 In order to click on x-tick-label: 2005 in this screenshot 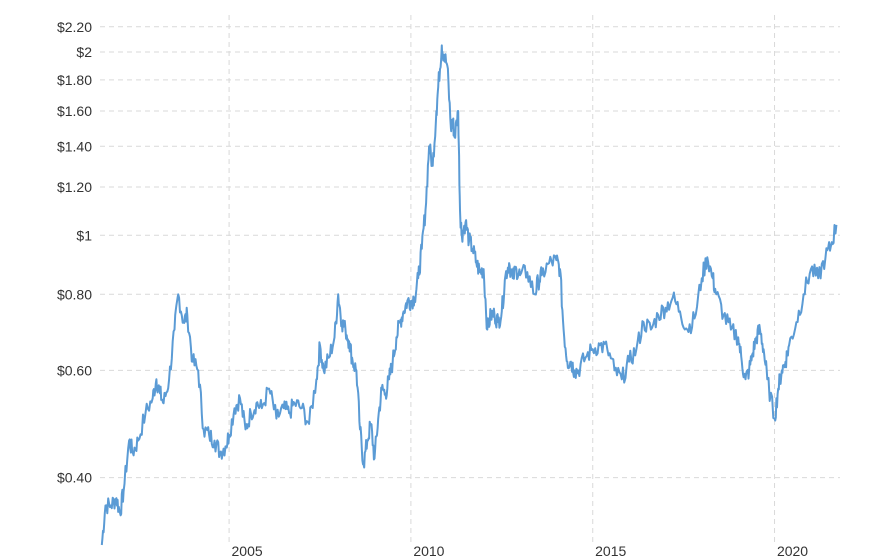, I will do `click(247, 551)`.